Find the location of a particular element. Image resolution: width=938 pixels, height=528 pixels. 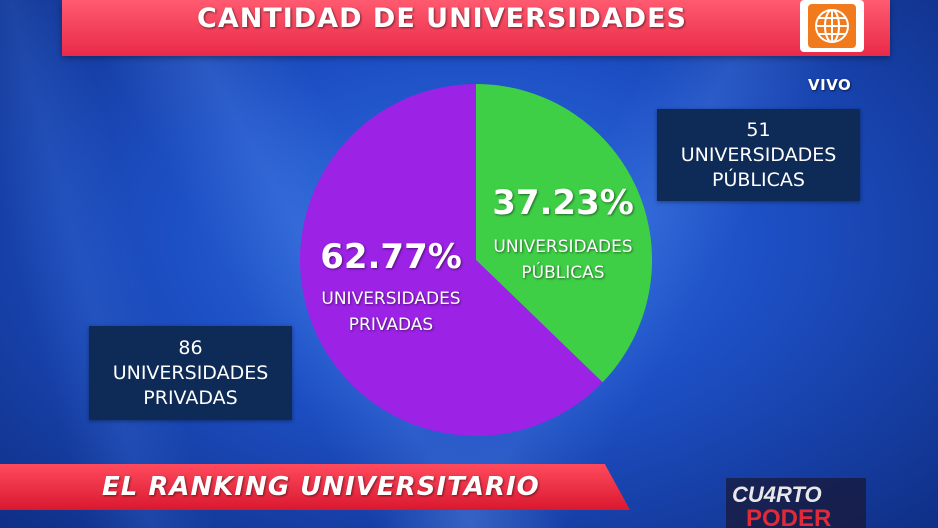

info-count: 86 is located at coordinates (190, 347).